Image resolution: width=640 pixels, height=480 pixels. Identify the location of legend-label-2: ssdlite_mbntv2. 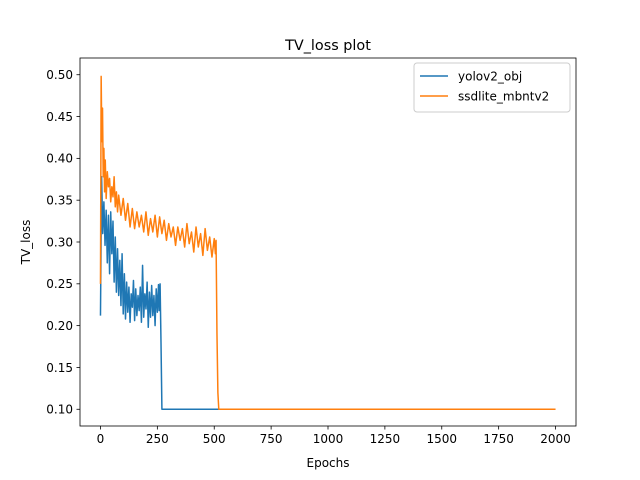
(503, 97).